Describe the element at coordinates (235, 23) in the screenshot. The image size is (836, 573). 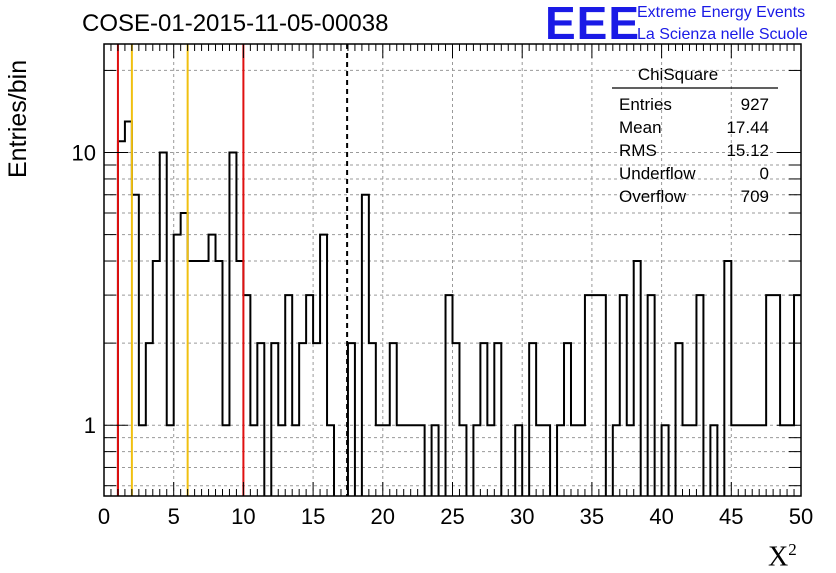
I see `chart-title: COSE-01-2015-11-05-00038` at that location.